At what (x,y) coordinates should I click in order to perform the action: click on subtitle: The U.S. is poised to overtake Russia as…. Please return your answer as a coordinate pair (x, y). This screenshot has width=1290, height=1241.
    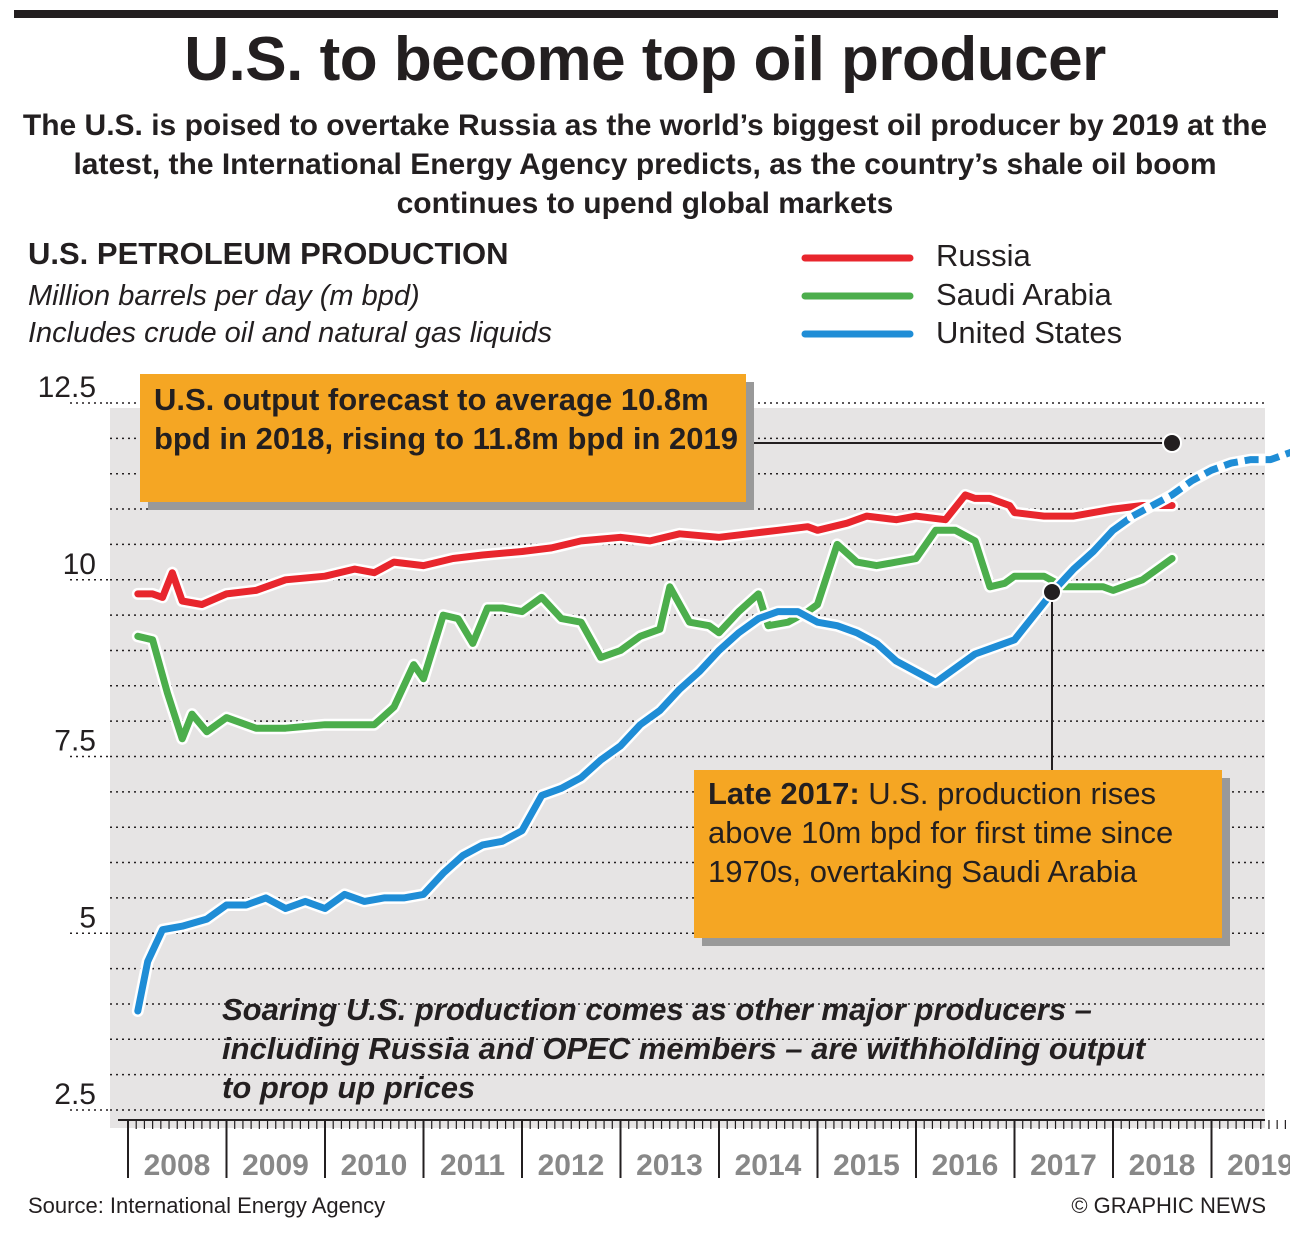
    Looking at the image, I should click on (645, 164).